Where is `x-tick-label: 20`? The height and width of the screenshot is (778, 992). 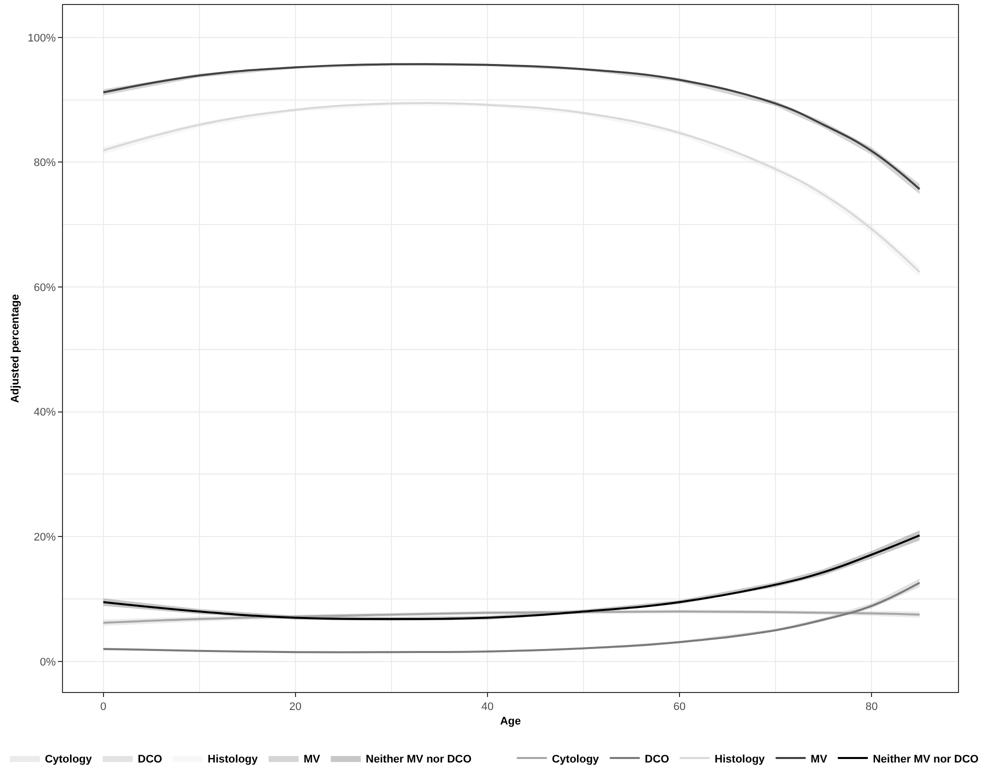 x-tick-label: 20 is located at coordinates (295, 707).